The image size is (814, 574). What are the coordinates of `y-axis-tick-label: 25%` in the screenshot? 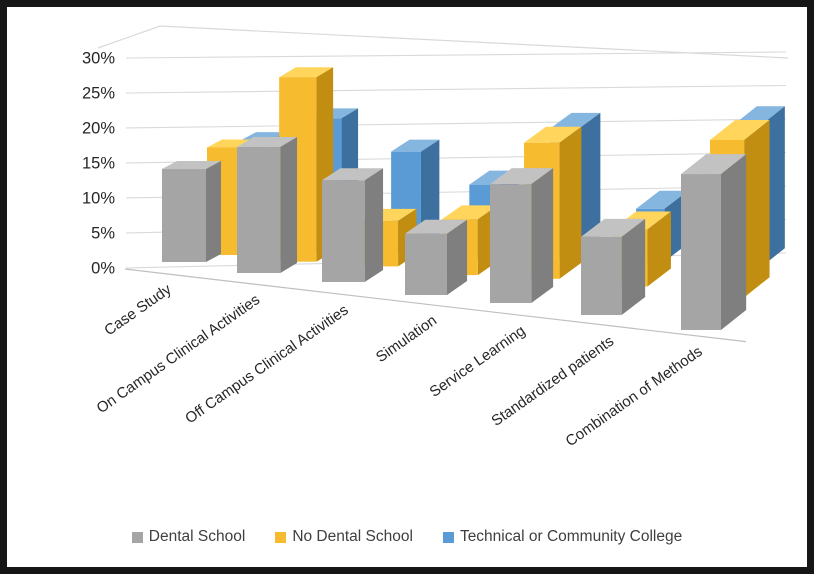 It's located at (98, 94).